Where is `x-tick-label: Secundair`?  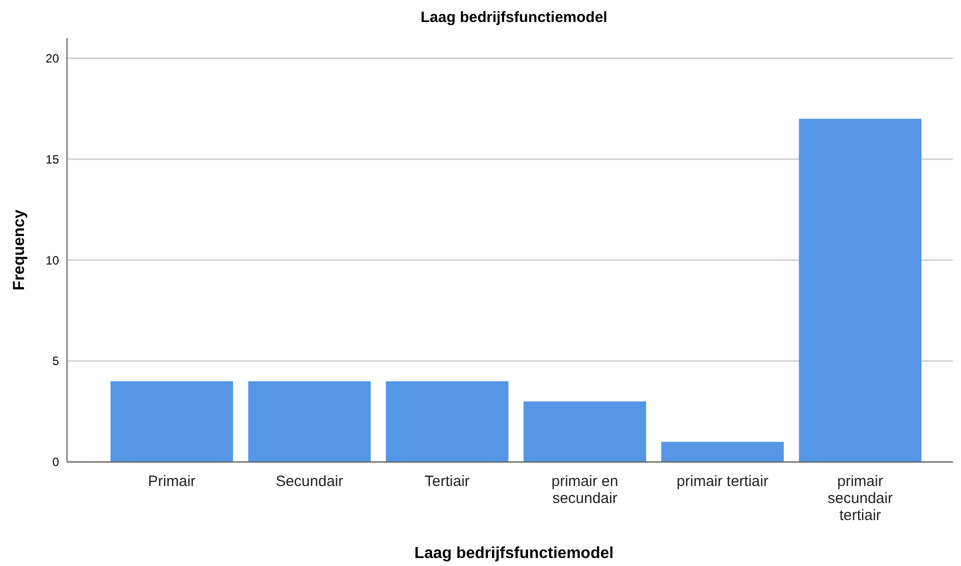 x-tick-label: Secundair is located at coordinates (310, 481).